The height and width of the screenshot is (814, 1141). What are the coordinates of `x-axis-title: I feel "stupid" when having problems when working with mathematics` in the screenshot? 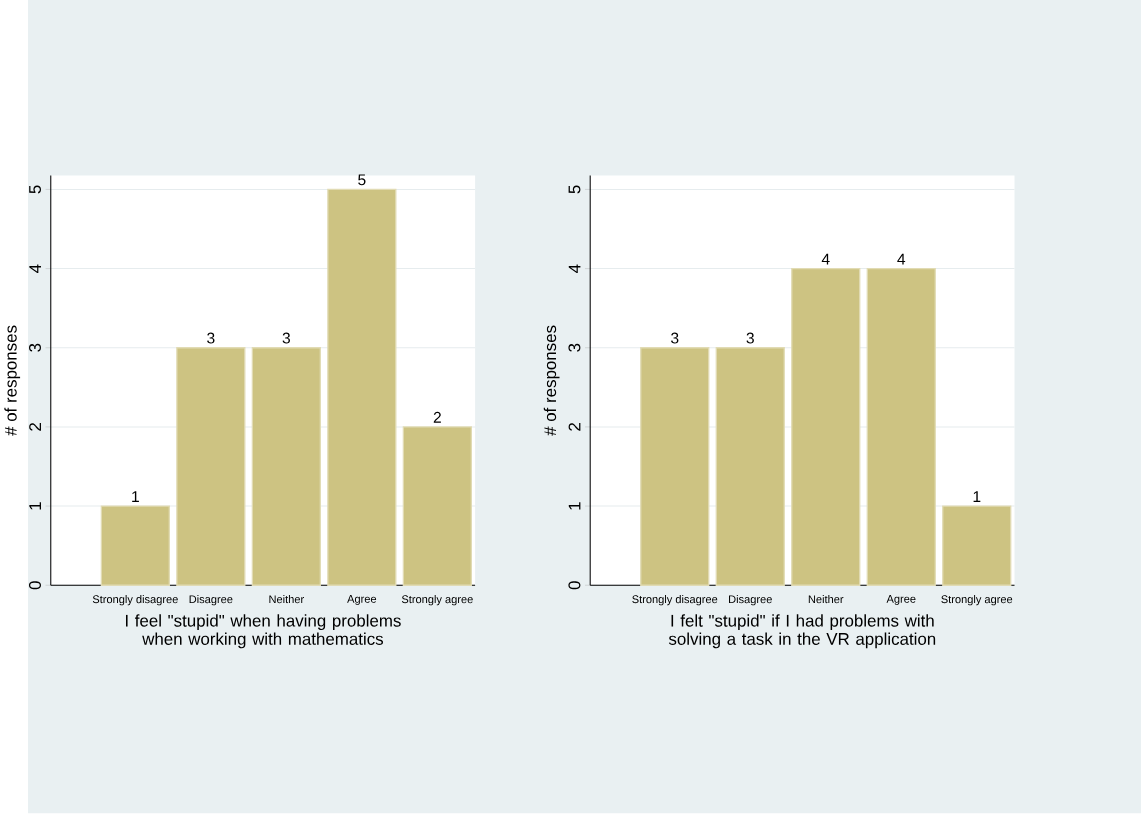 It's located at (263, 631).